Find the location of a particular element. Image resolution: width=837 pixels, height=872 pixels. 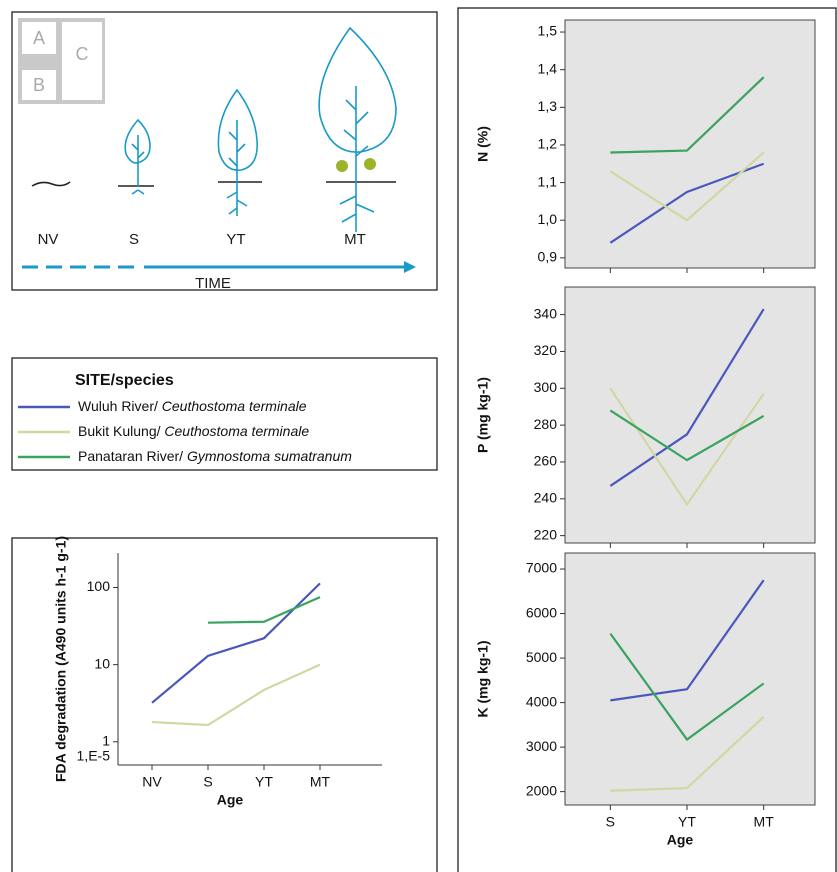

legend-entry: Wuluh River/ Ceuthostoma terminale is located at coordinates (192, 406).